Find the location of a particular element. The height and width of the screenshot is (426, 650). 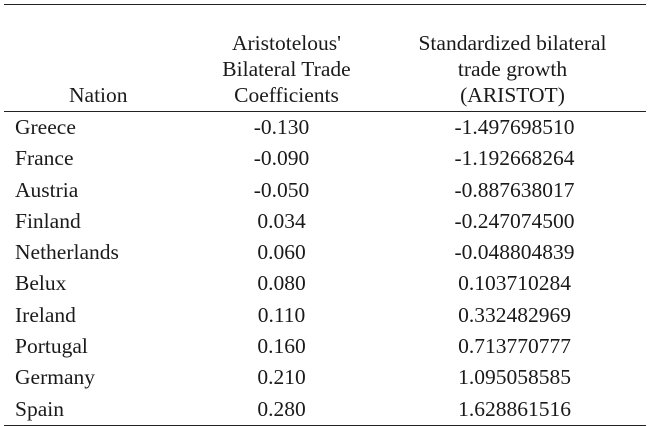

cell-coefficient: 0.034 is located at coordinates (281, 220).